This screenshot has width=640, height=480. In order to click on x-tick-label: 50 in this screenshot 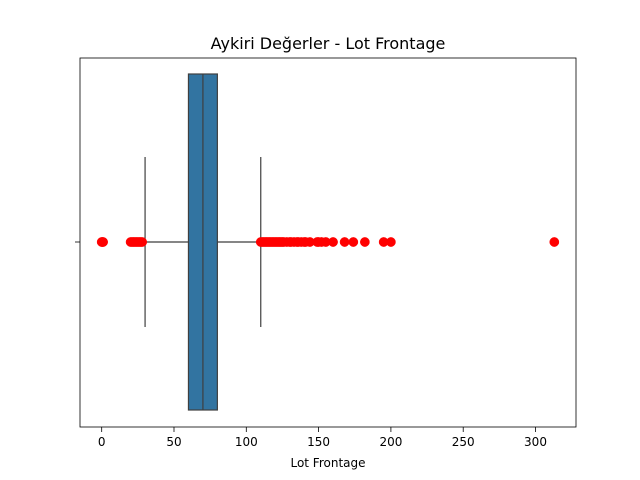, I will do `click(173, 442)`.